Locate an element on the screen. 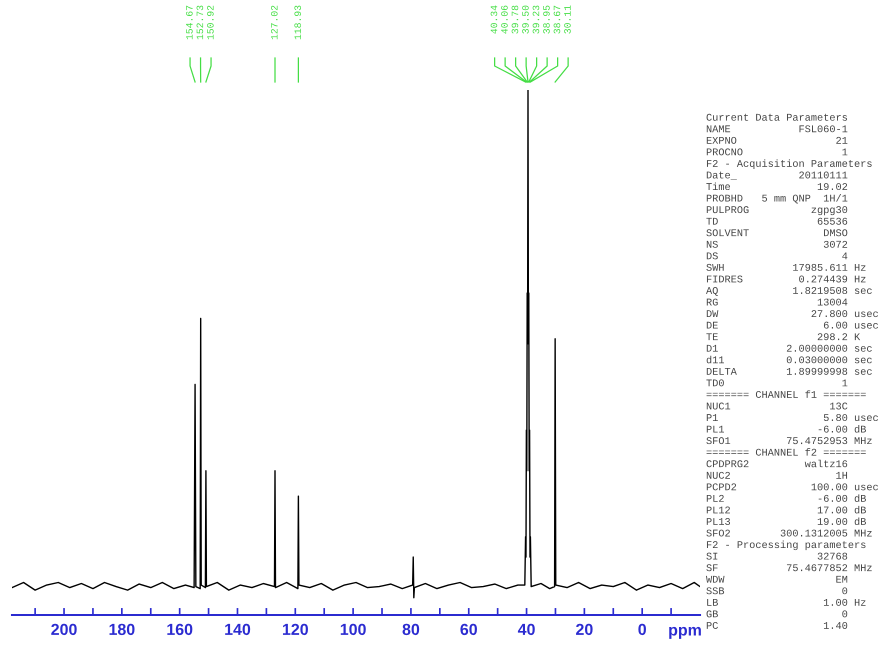 The width and height of the screenshot is (889, 665). text: 30.11 is located at coordinates (567, 19).